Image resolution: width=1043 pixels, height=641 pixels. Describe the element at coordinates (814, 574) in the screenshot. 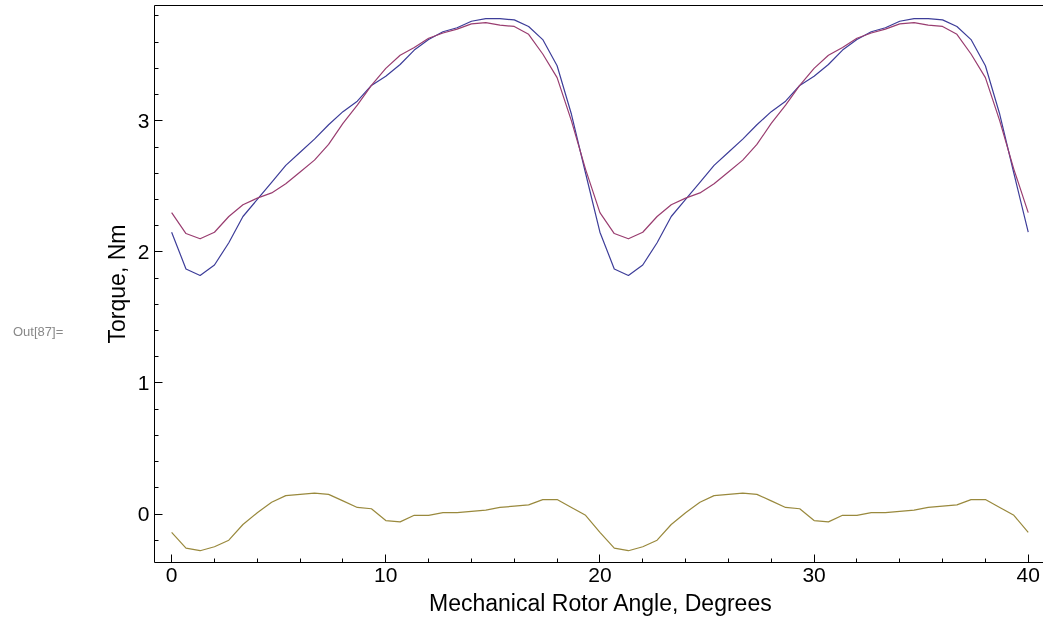

I see `x-tick-label: 30` at that location.